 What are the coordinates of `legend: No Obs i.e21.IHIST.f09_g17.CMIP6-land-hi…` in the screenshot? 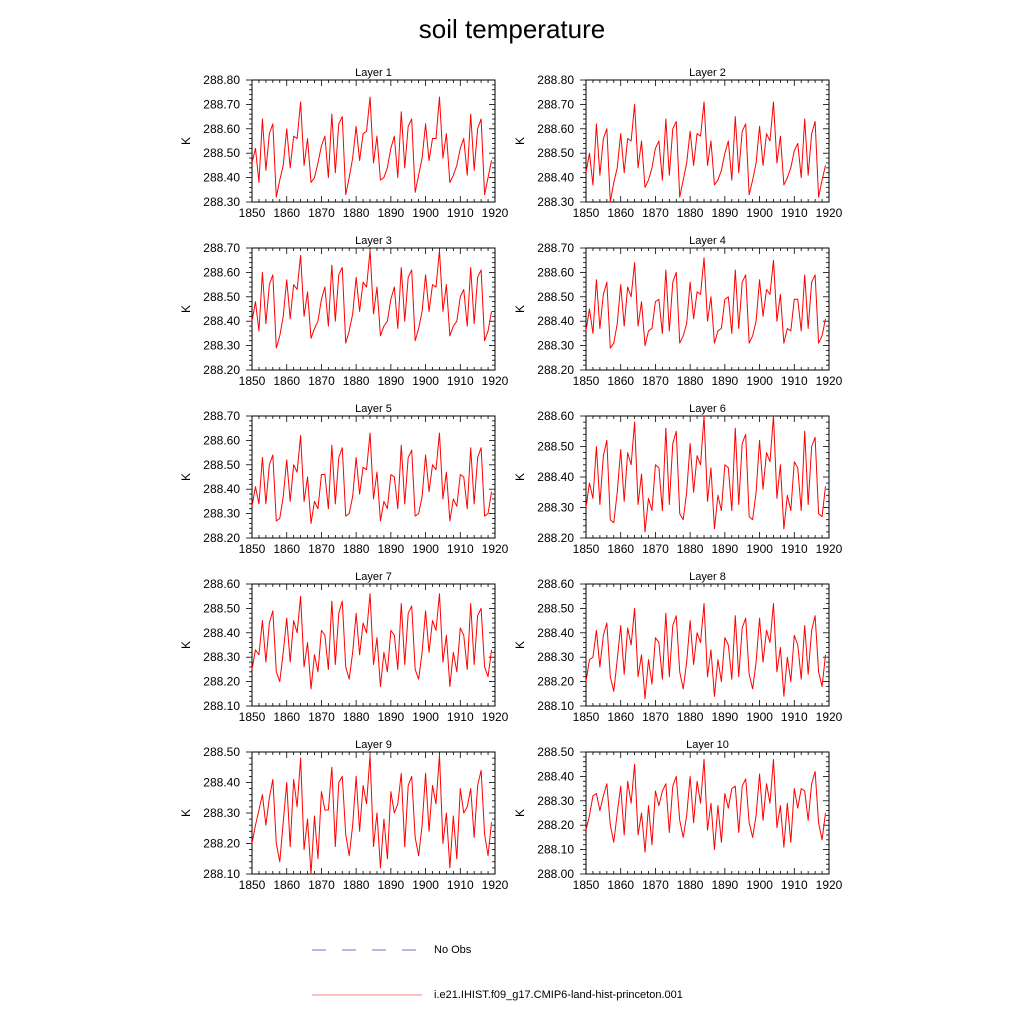 It's located at (512, 970).